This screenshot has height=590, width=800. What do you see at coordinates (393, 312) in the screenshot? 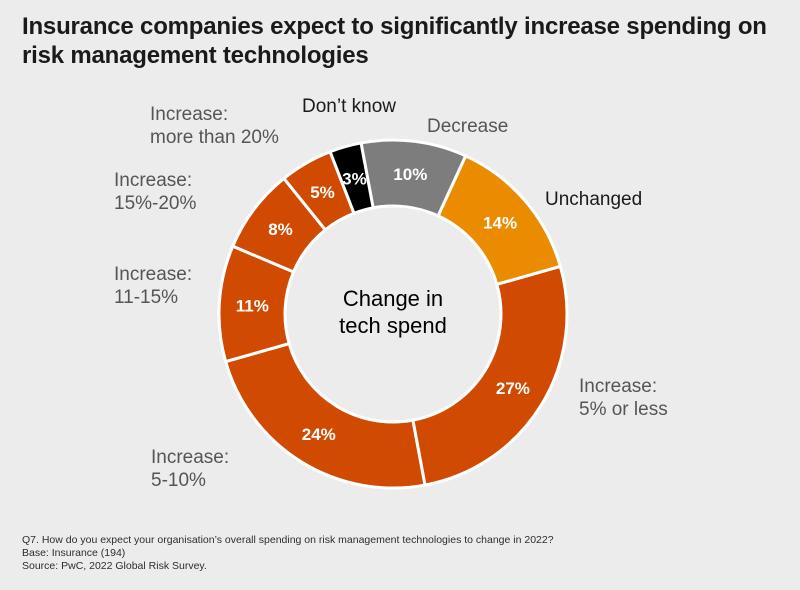
I see `center-label: Change in tech spend` at bounding box center [393, 312].